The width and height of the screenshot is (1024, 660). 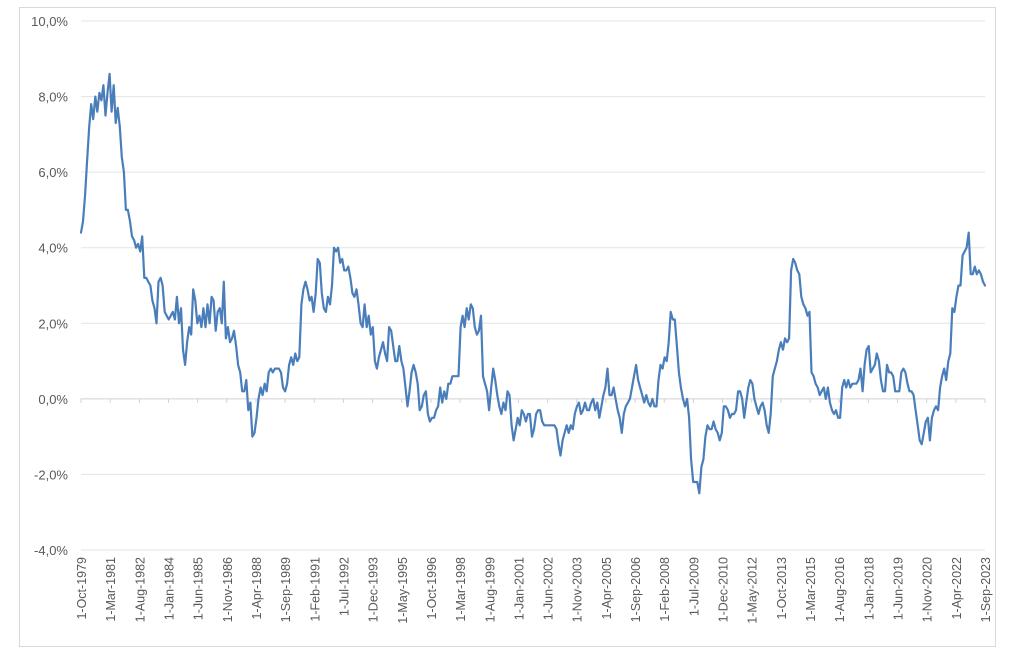 What do you see at coordinates (228, 589) in the screenshot?
I see `x-tick-label: 1-Nov-1986` at bounding box center [228, 589].